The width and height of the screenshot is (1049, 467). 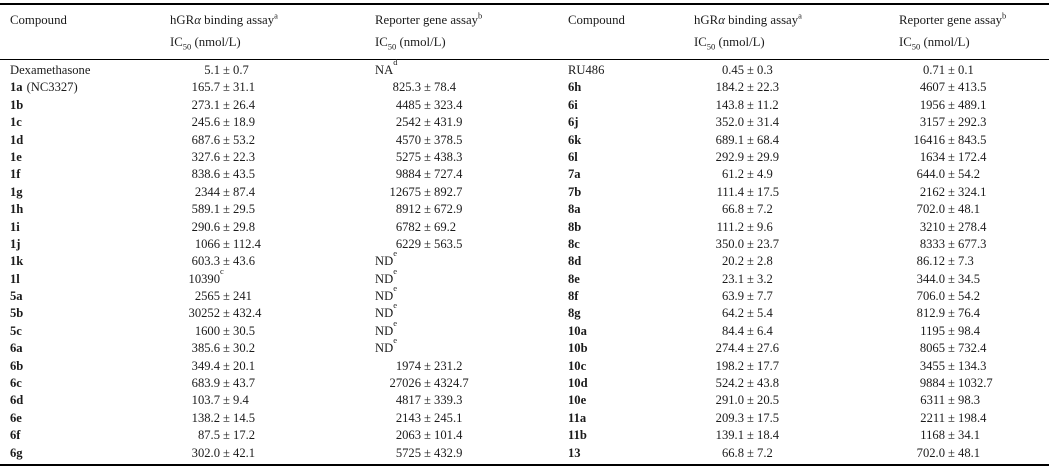 I want to click on compound-name: 6c, so click(x=16, y=383).